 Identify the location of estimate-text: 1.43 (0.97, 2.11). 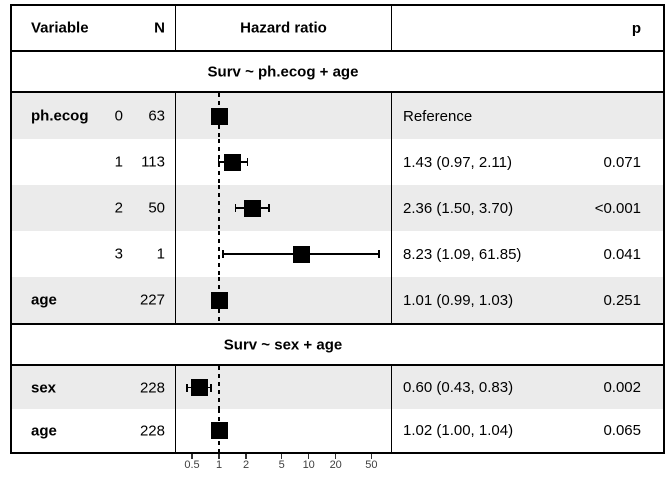
(457, 162).